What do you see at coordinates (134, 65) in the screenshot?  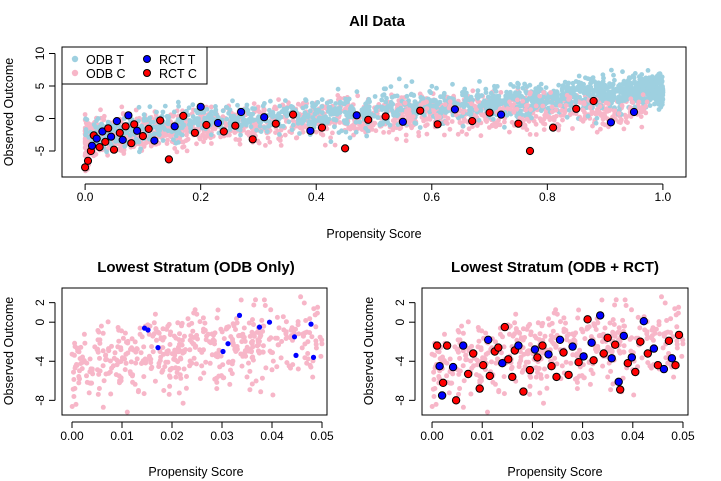 I see `legend: ODB T ODB C RCT T RCT C` at bounding box center [134, 65].